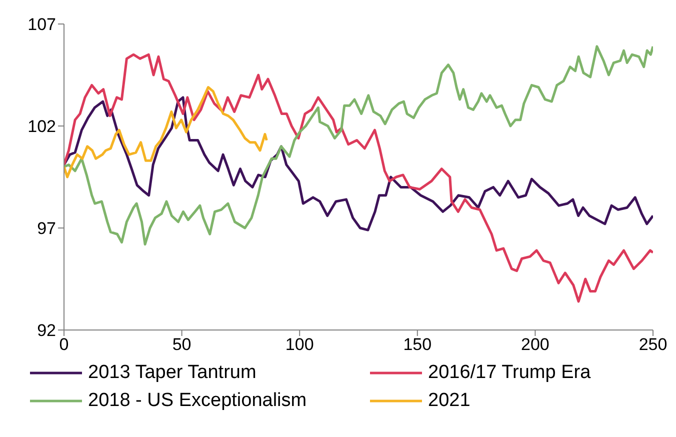 This screenshot has height=437, width=676. What do you see at coordinates (653, 344) in the screenshot?
I see `x-tick-label: 250` at bounding box center [653, 344].